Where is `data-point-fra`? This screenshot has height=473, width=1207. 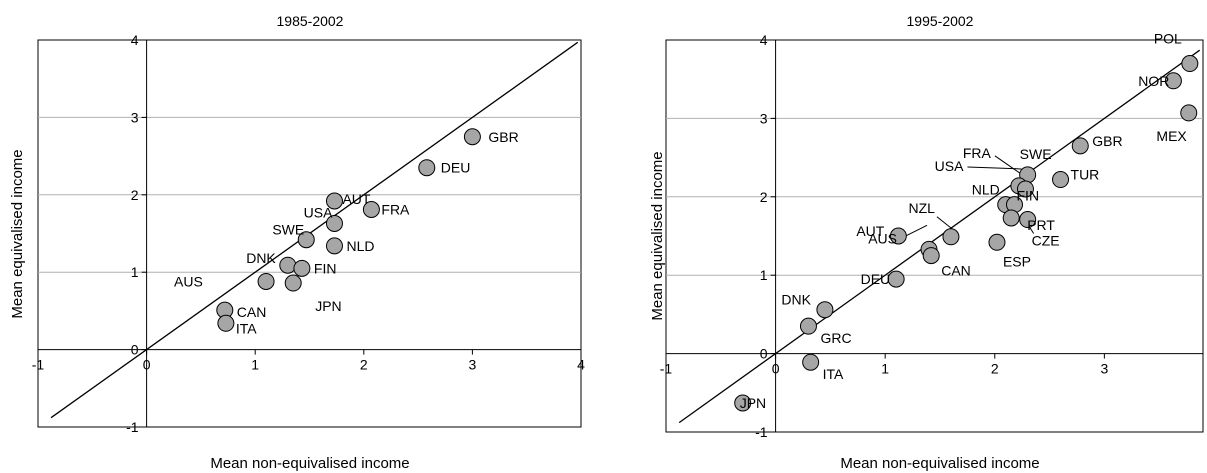 data-point-fra is located at coordinates (371, 210).